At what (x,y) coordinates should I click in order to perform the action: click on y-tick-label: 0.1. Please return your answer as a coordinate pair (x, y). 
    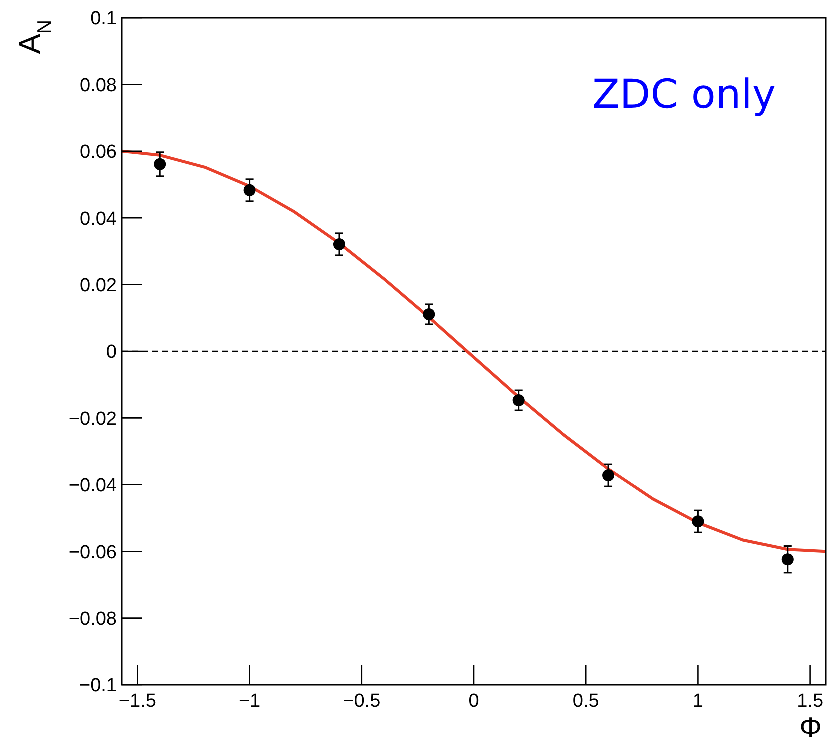
    Looking at the image, I should click on (103, 19).